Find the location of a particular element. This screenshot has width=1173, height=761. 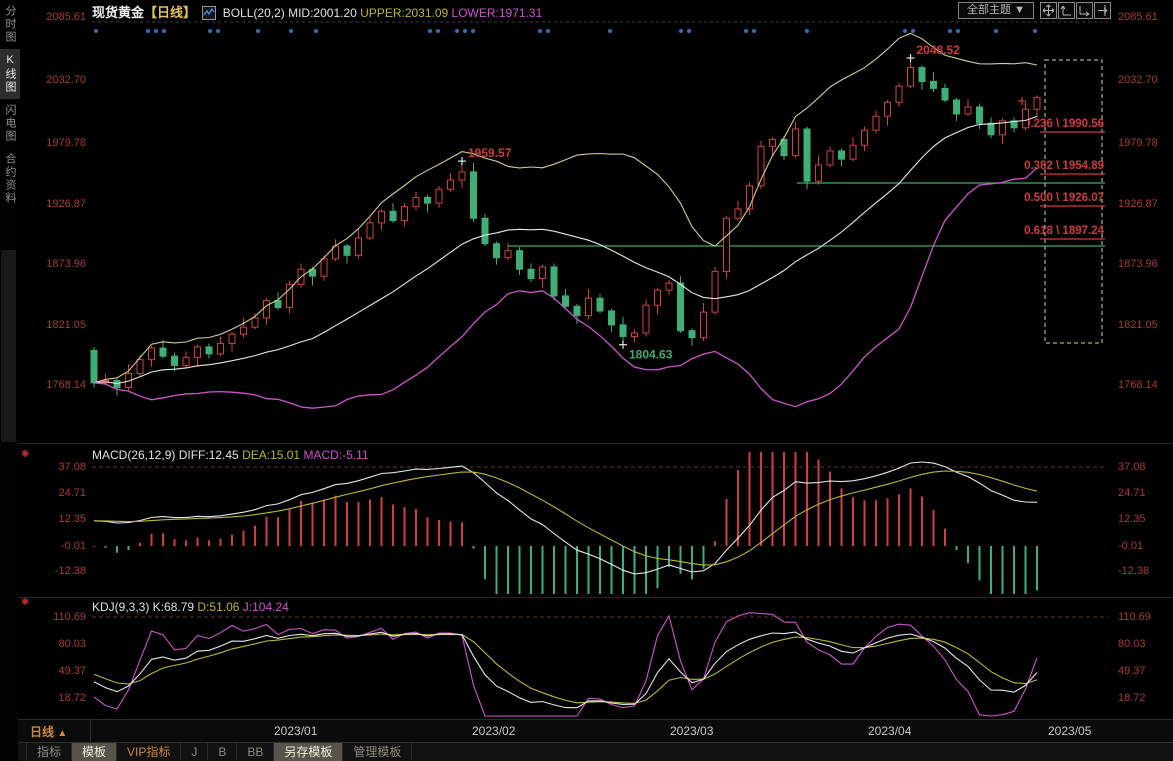

sidebar-item-kline: K线图 is located at coordinates (10, 74).